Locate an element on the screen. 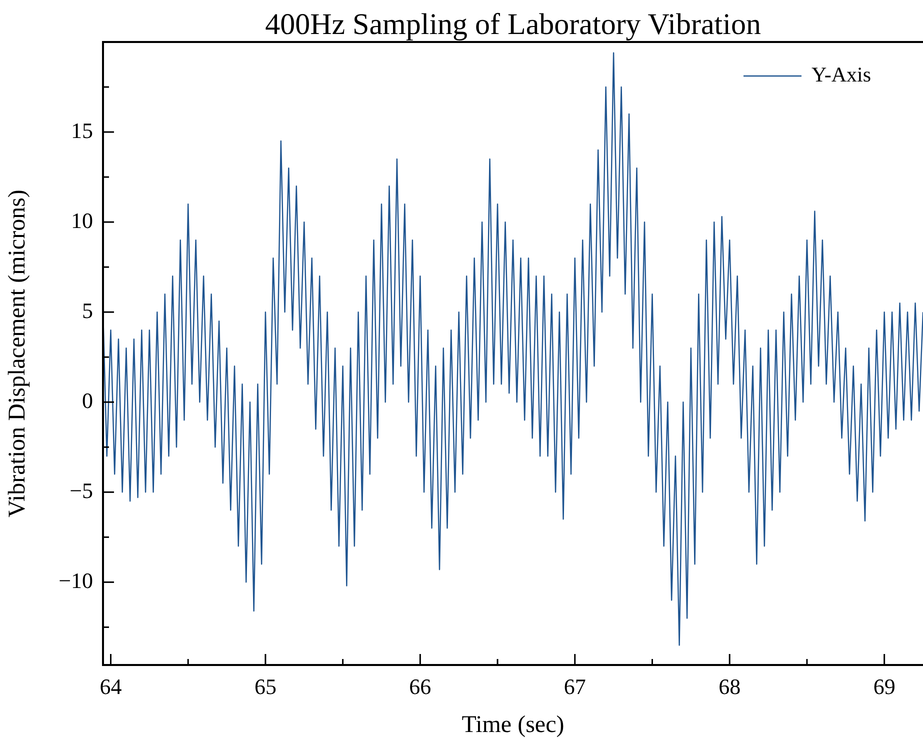 The height and width of the screenshot is (744, 923). y-tick-label: 15 is located at coordinates (82, 130).